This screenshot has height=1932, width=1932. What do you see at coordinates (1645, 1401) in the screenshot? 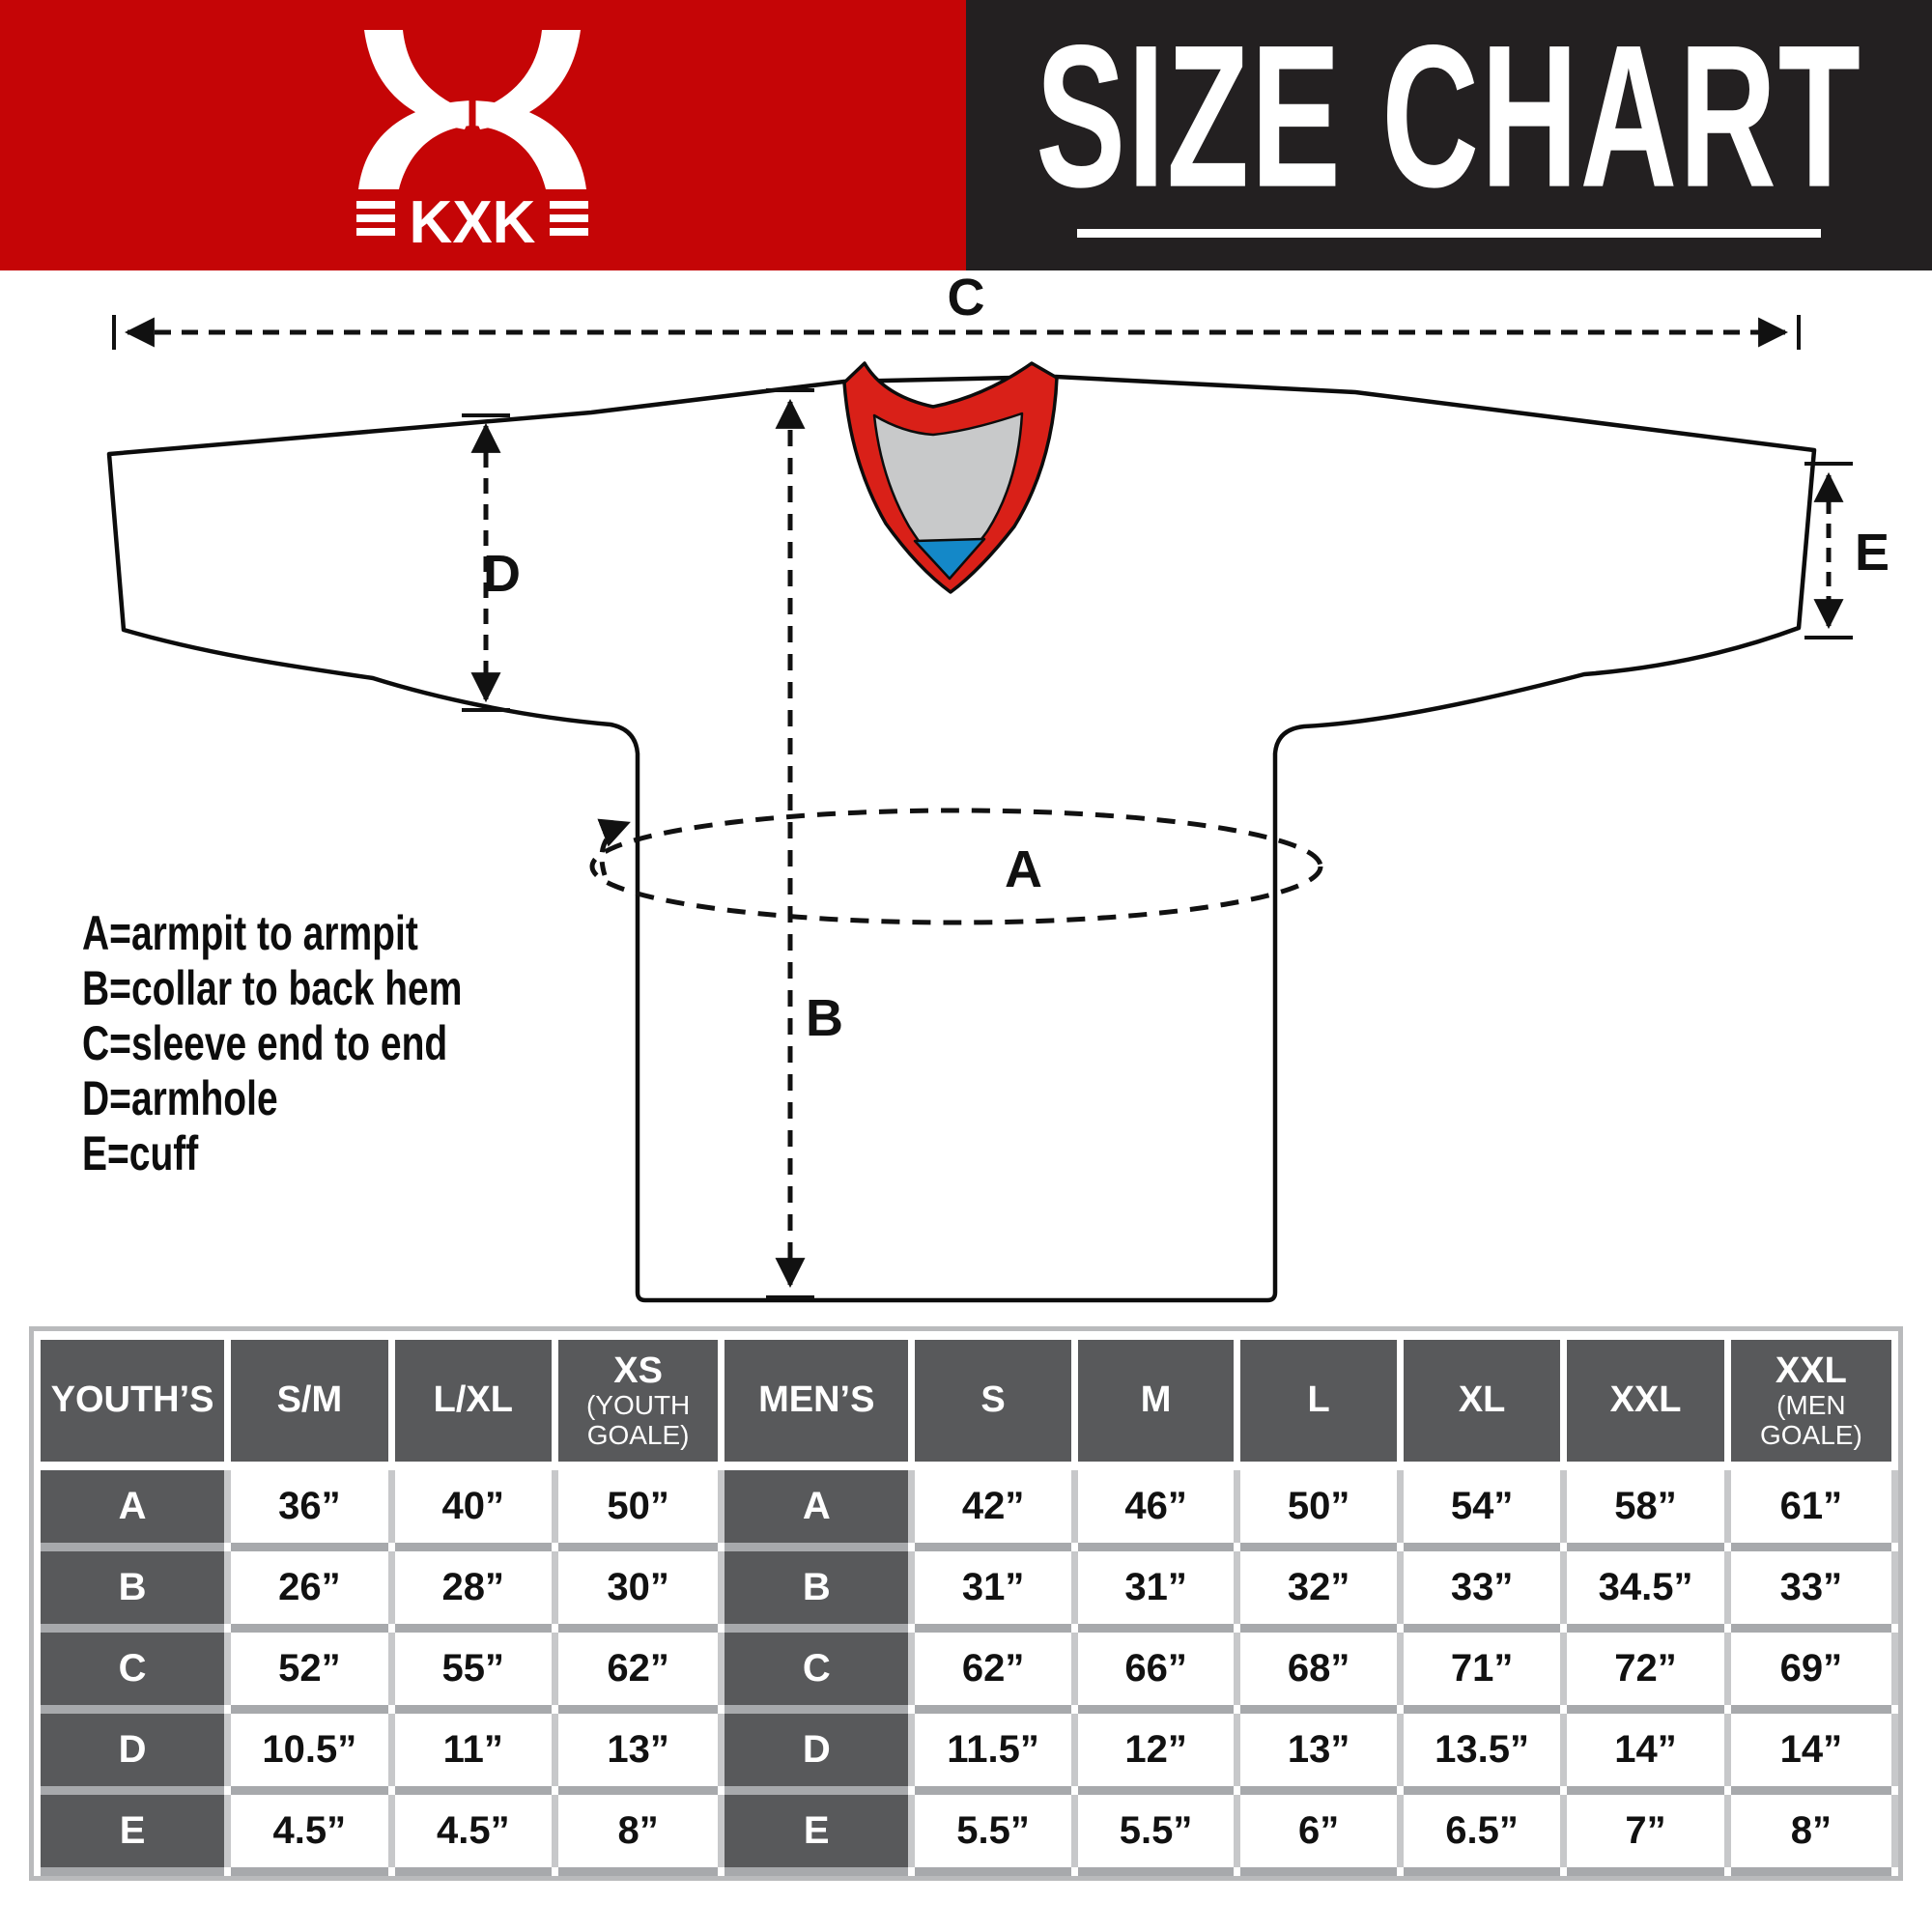
I see `column-header: XXL` at bounding box center [1645, 1401].